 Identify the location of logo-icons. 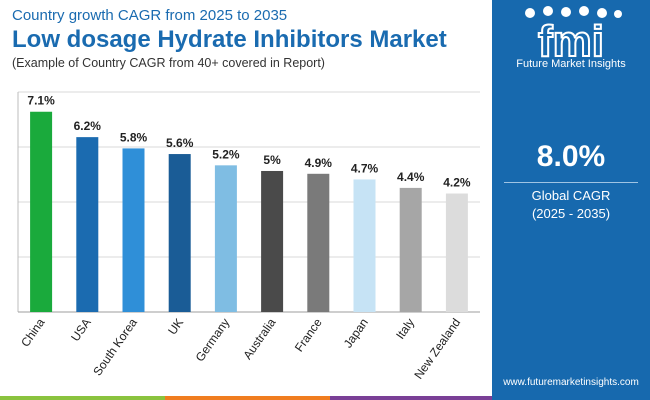
(573, 12).